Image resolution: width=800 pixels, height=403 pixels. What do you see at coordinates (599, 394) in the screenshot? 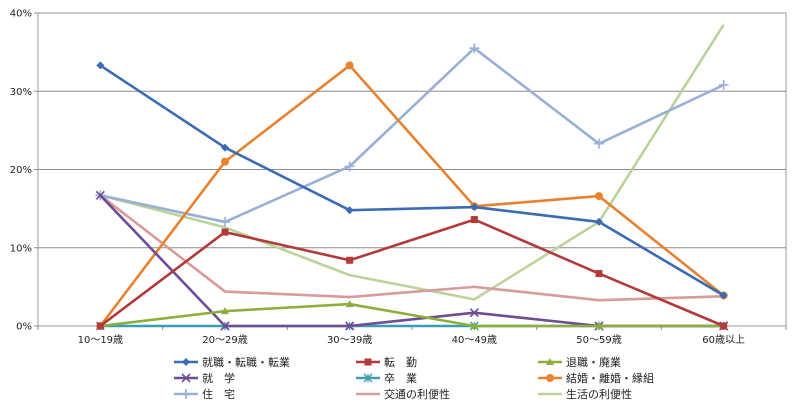
I see `legend-label: 生活の利便性` at bounding box center [599, 394].